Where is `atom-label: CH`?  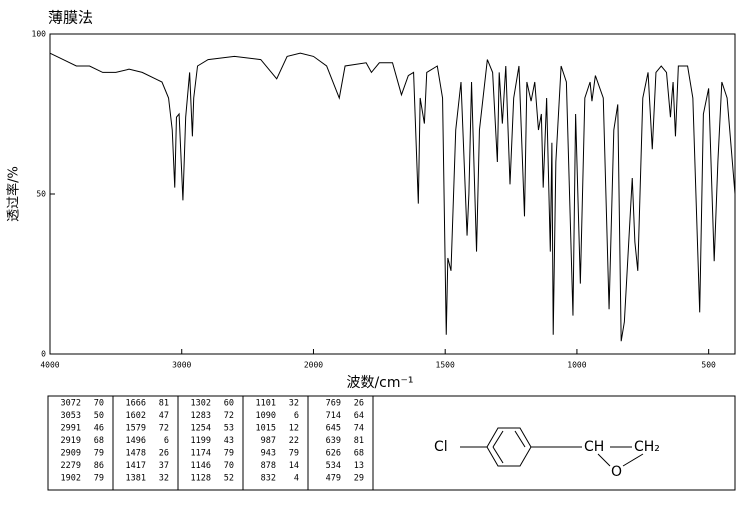 atom-label: CH is located at coordinates (594, 447).